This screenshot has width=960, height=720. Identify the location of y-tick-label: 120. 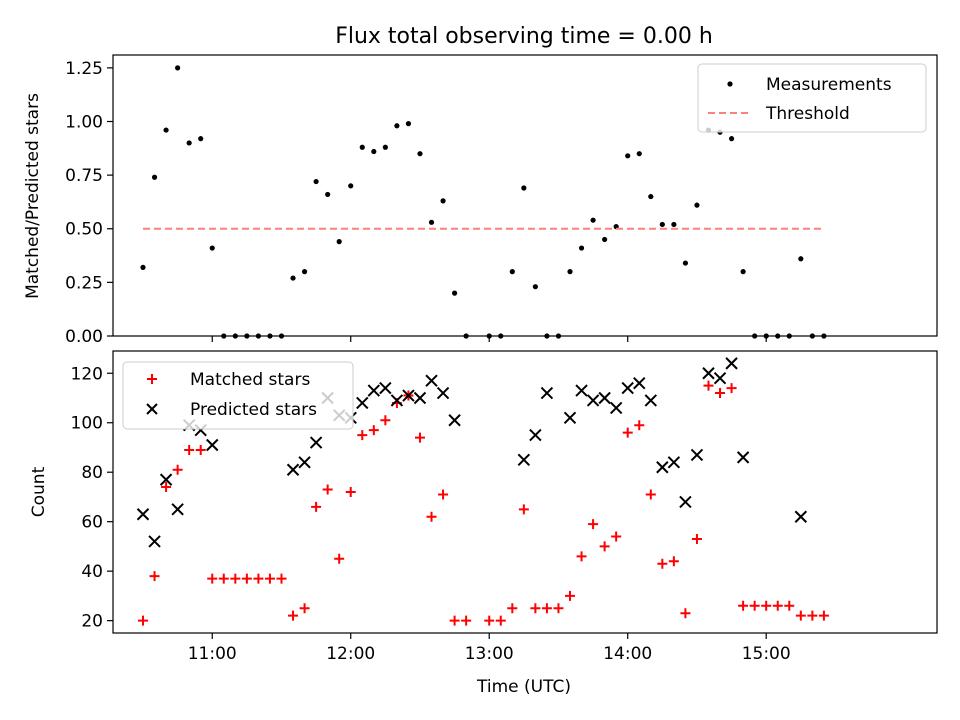
(87, 374).